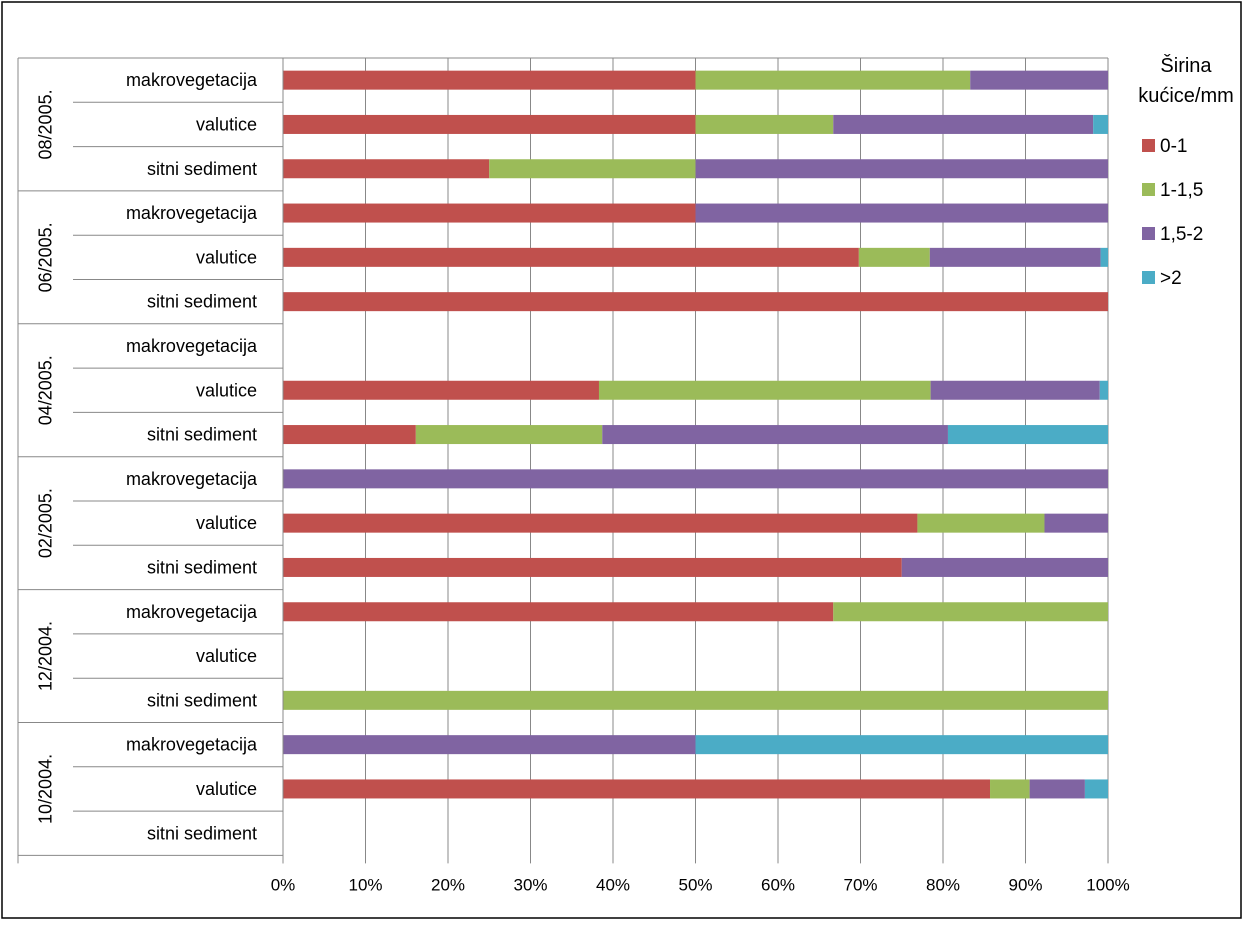  I want to click on group-label: 02/2005., so click(46, 523).